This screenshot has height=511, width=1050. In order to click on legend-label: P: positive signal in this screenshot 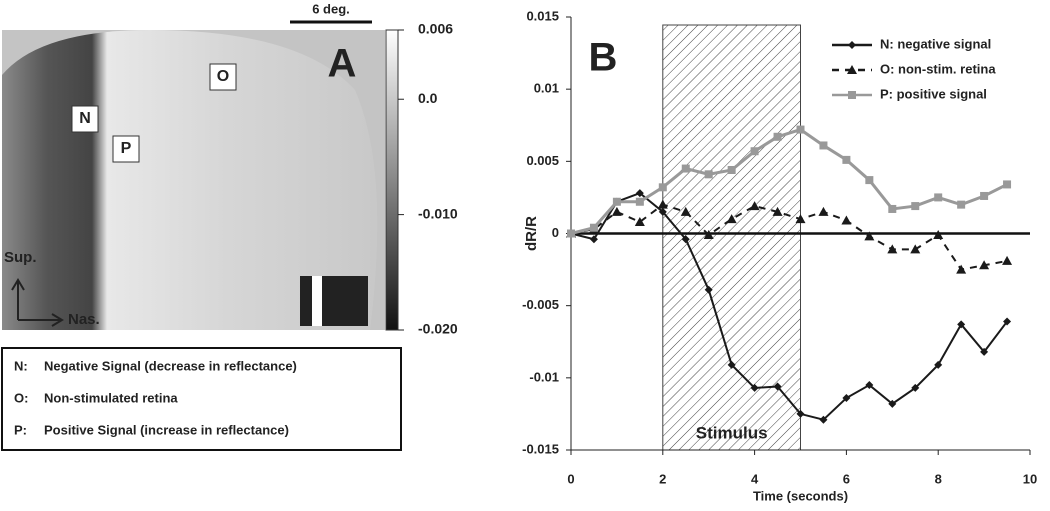, I will do `click(933, 93)`.